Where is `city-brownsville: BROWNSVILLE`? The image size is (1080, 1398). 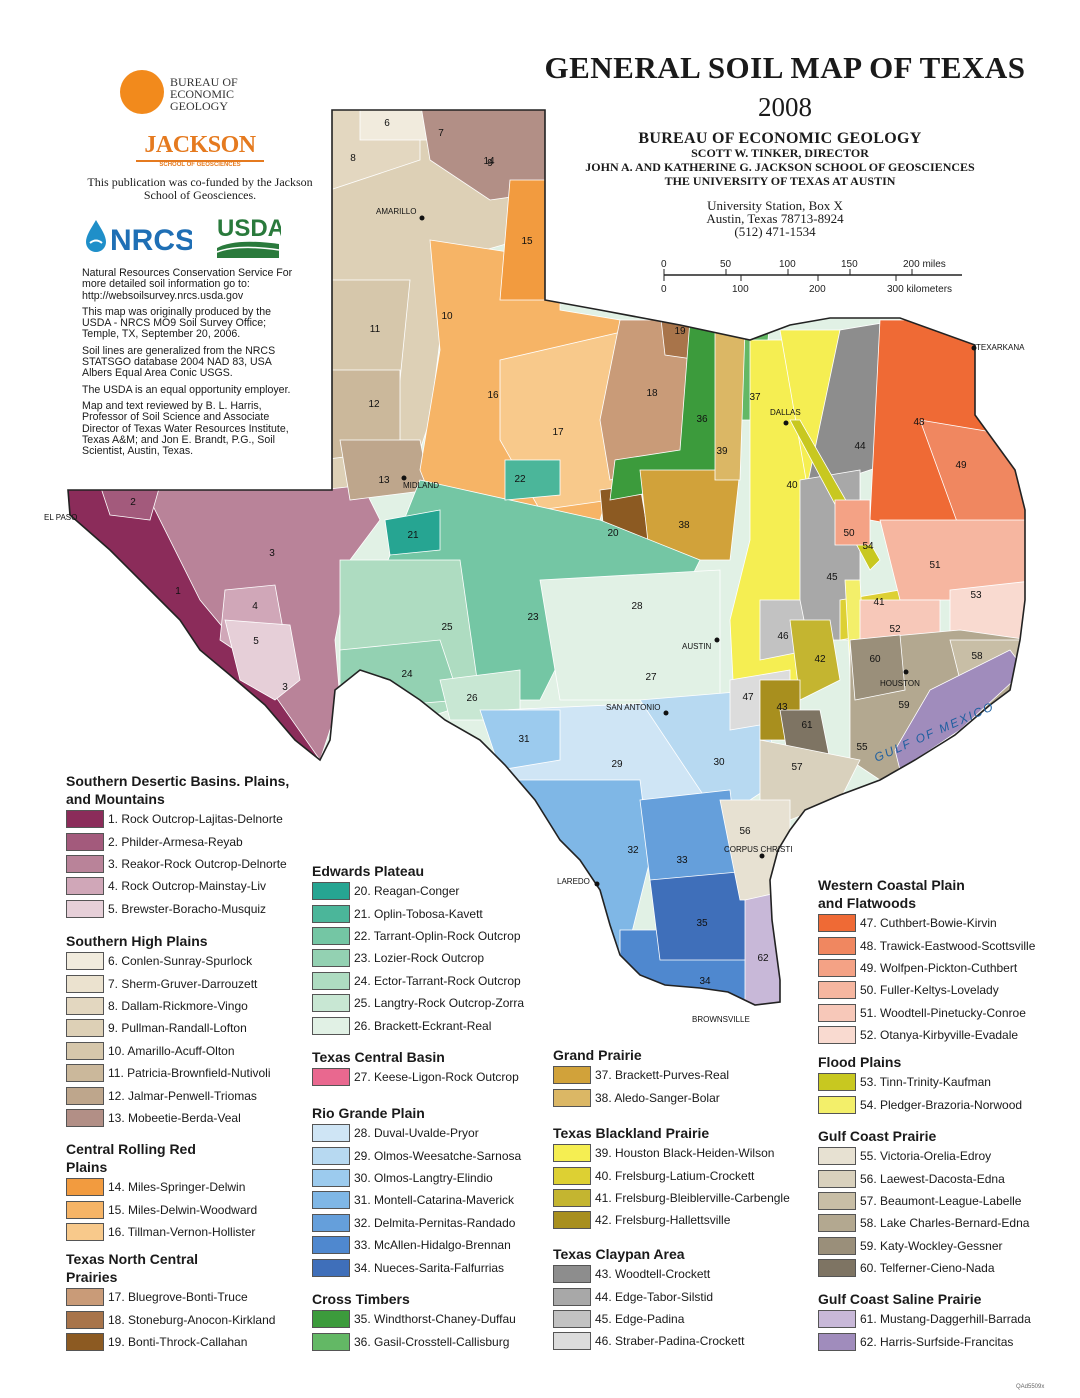 city-brownsville: BROWNSVILLE is located at coordinates (721, 1019).